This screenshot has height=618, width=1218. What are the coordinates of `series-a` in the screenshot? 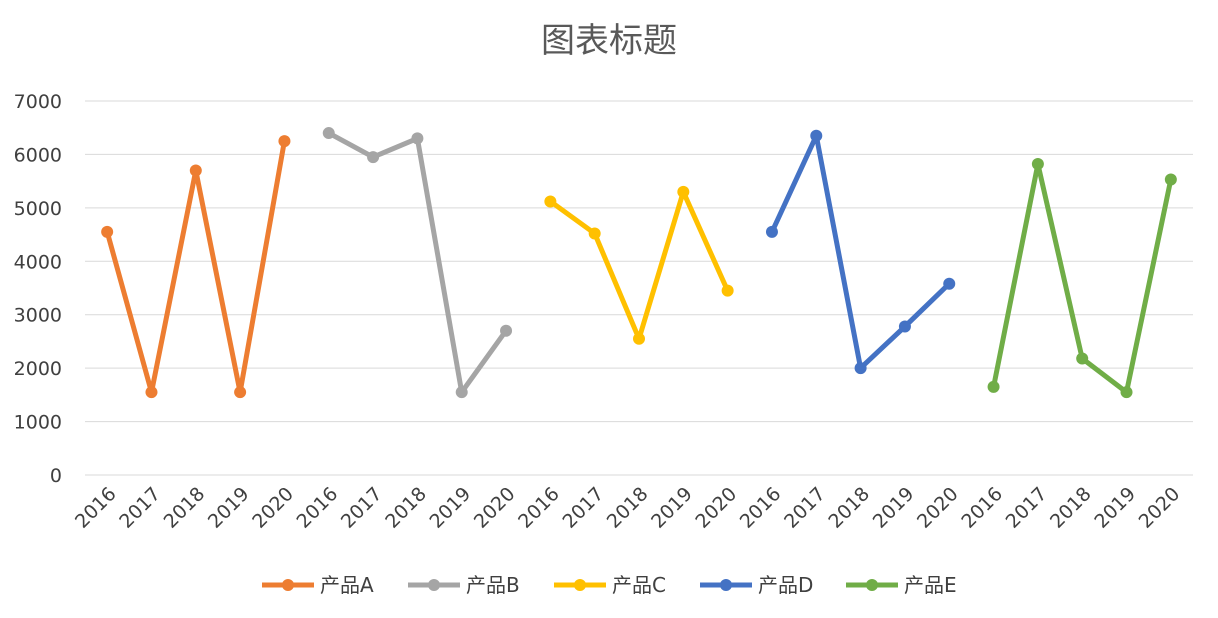 It's located at (196, 267).